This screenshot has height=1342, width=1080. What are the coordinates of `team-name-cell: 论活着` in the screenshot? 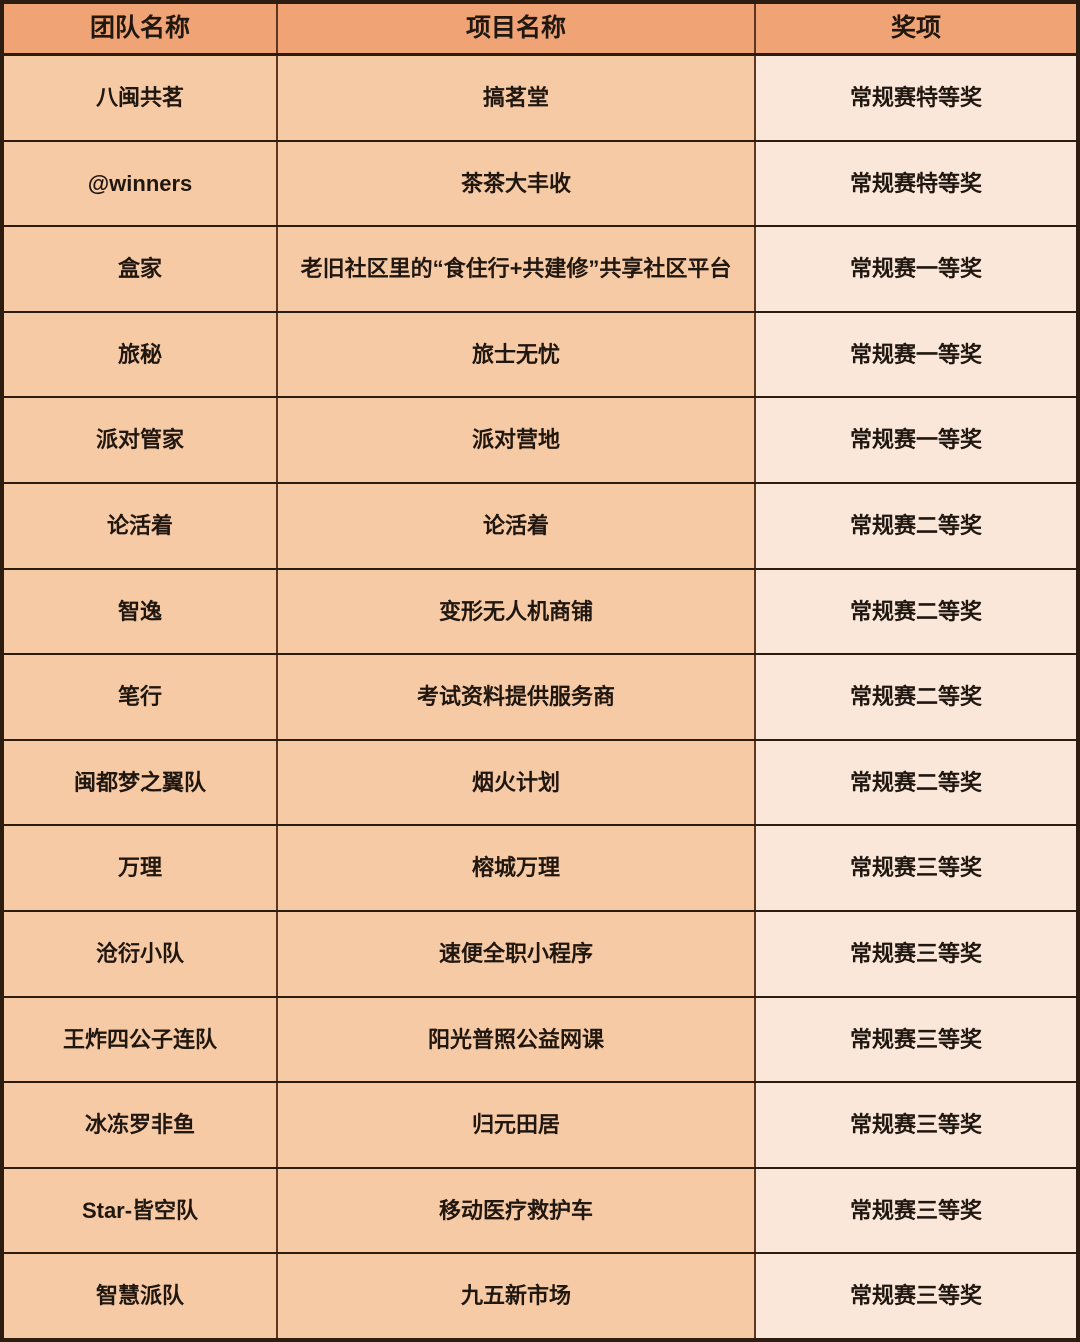 It's located at (141, 525).